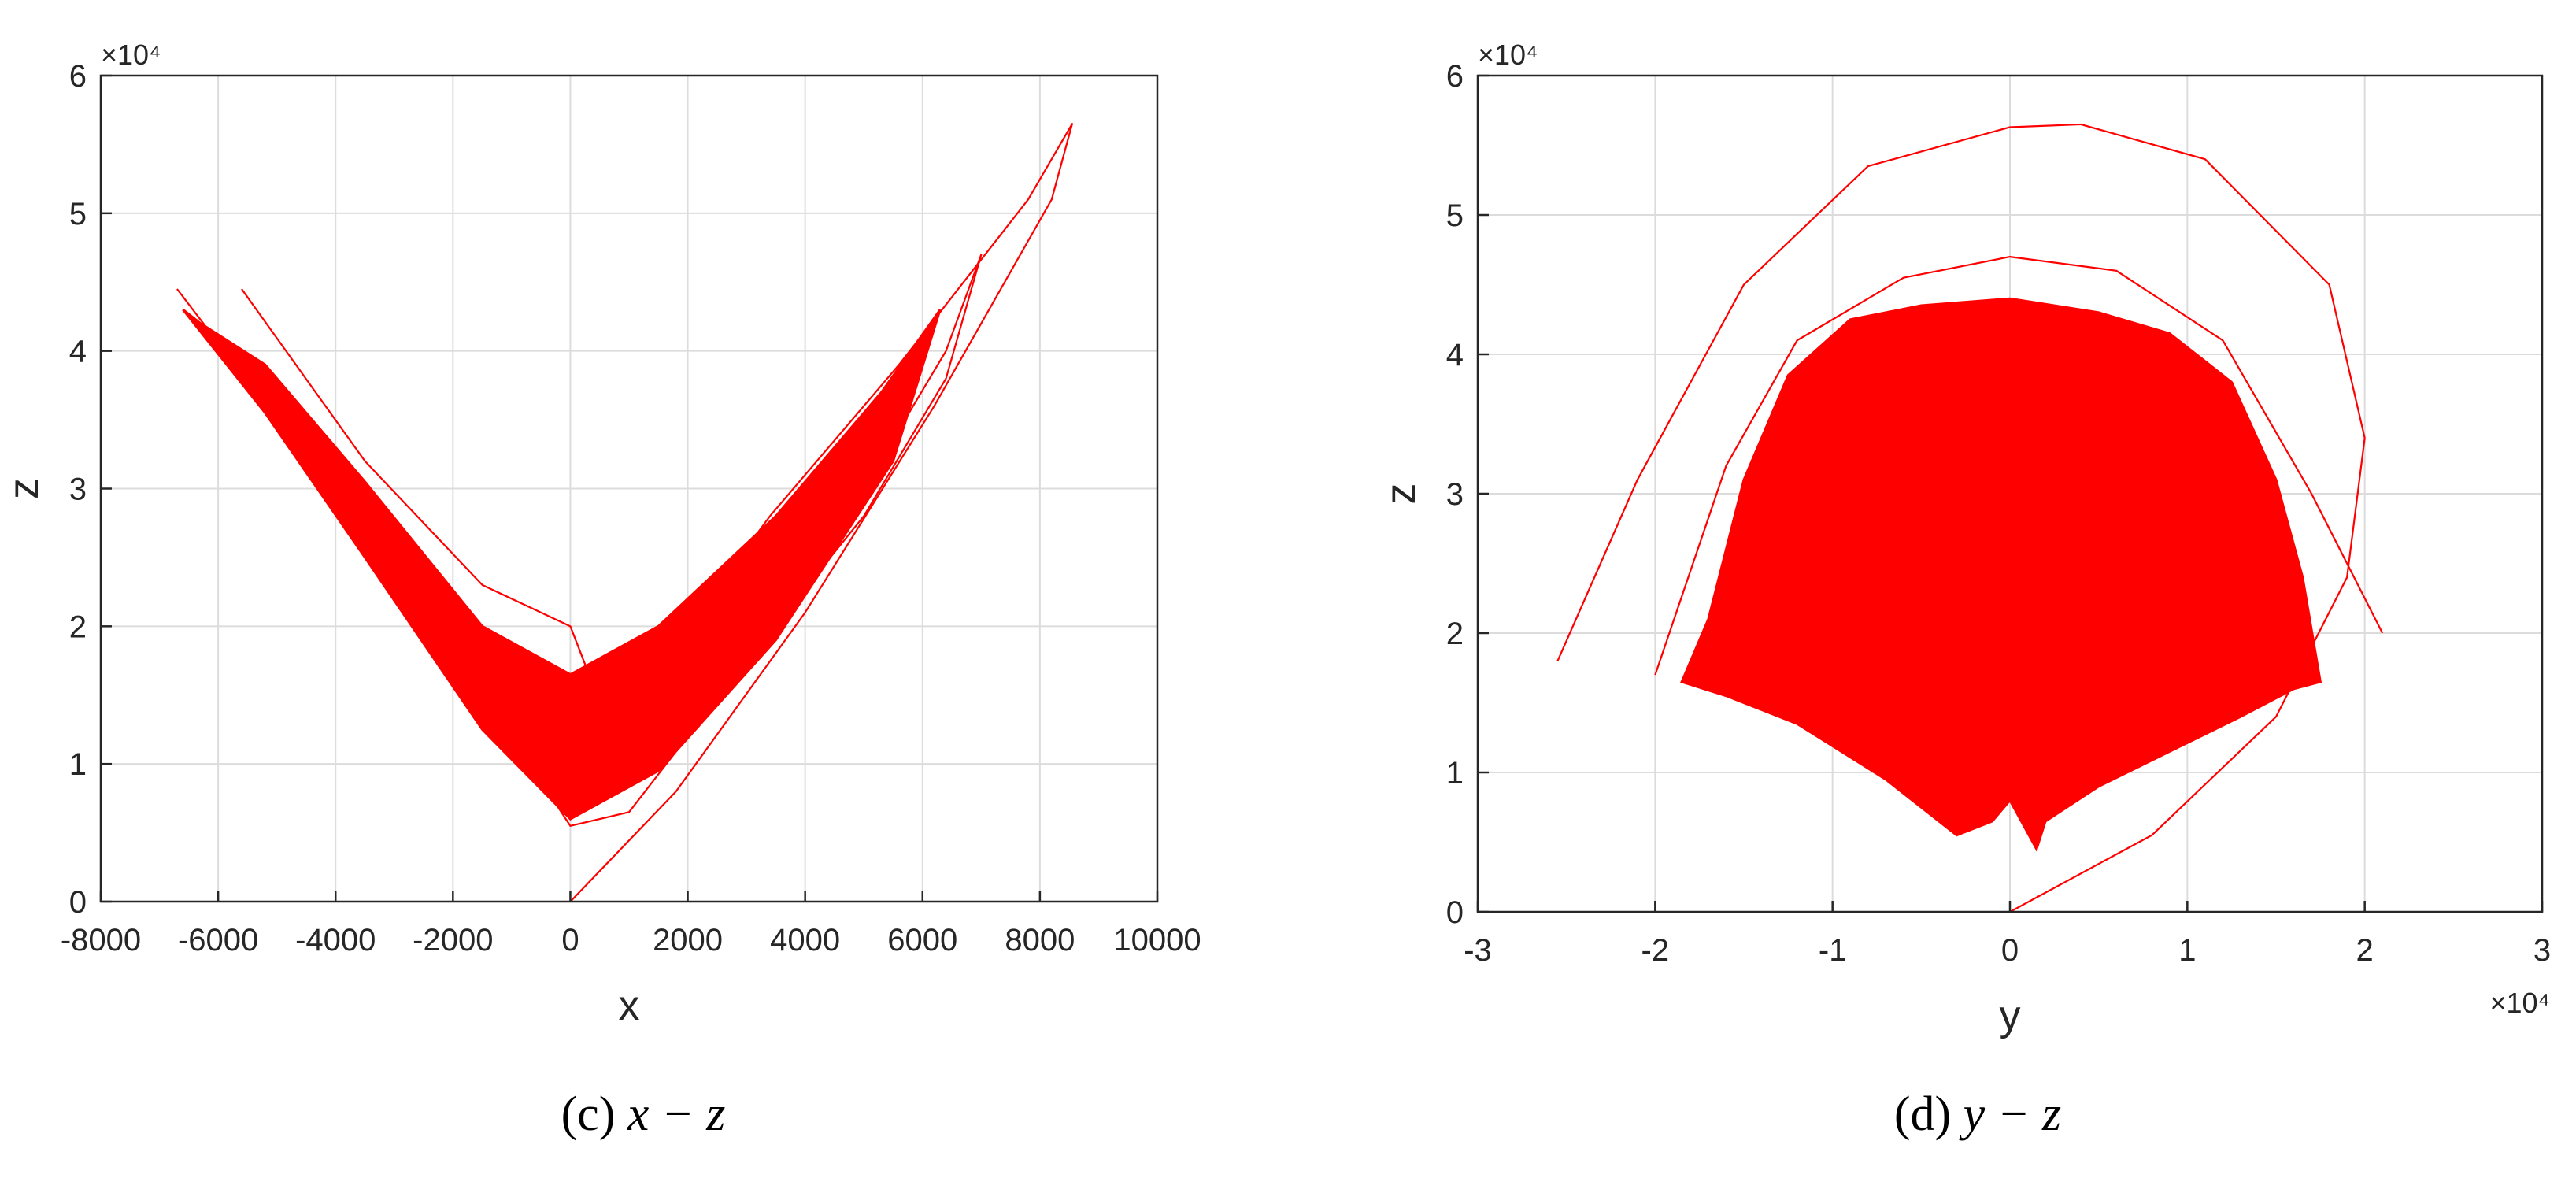 Image resolution: width=2576 pixels, height=1178 pixels. What do you see at coordinates (218, 941) in the screenshot?
I see `x-tick-label: -6000` at bounding box center [218, 941].